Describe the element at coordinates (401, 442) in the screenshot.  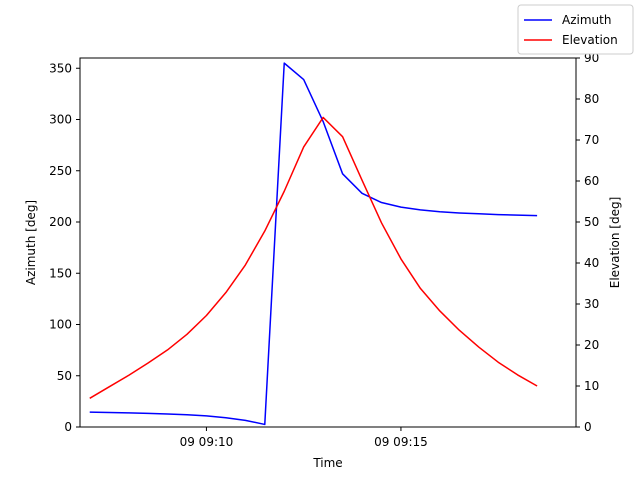
I see `x-tick-label: 09 09:15` at that location.